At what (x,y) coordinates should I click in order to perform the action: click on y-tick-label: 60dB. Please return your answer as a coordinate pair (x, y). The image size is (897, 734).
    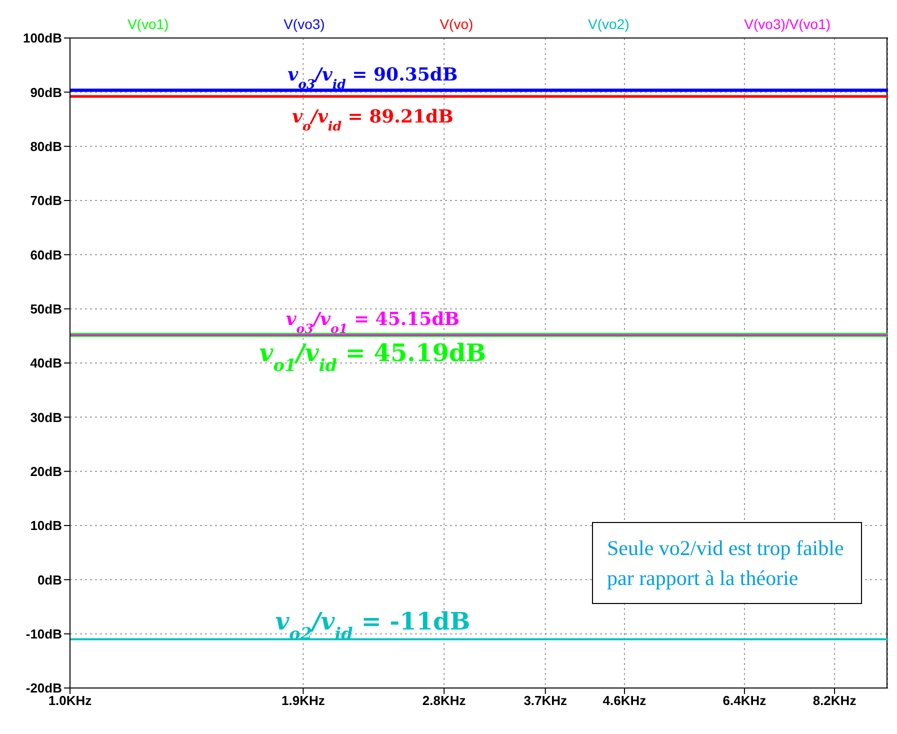
    Looking at the image, I should click on (46, 254).